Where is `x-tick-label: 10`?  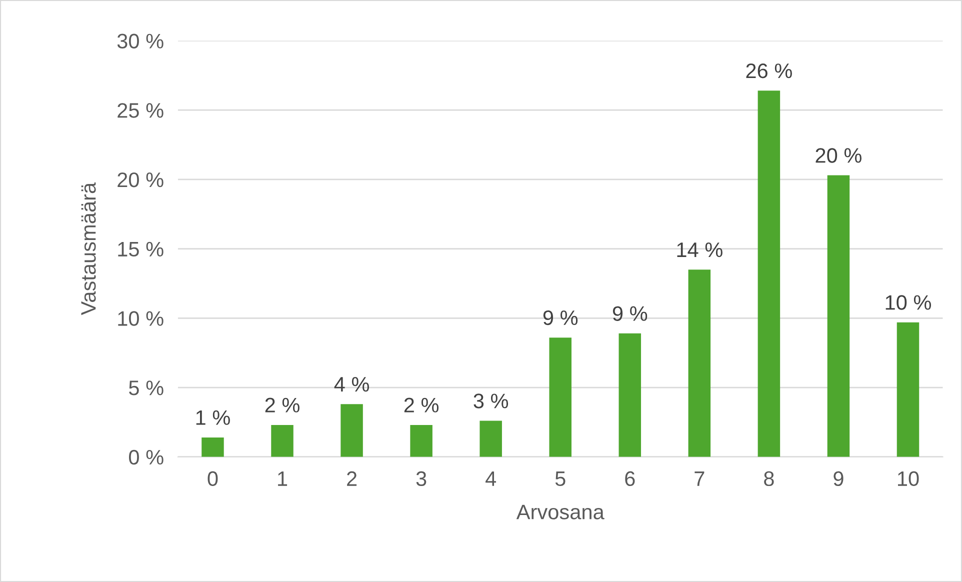 x-tick-label: 10 is located at coordinates (908, 478).